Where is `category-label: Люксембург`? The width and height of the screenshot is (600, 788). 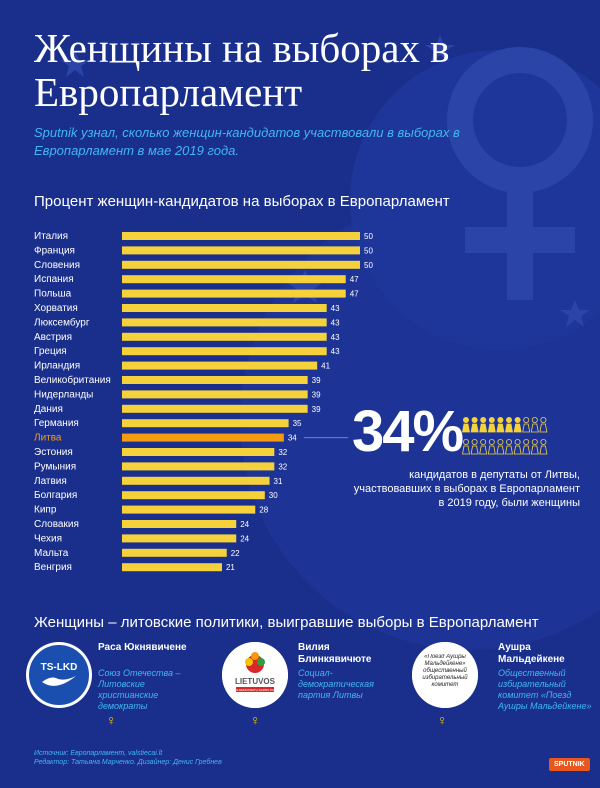
category-label: Люксембург is located at coordinates (62, 322).